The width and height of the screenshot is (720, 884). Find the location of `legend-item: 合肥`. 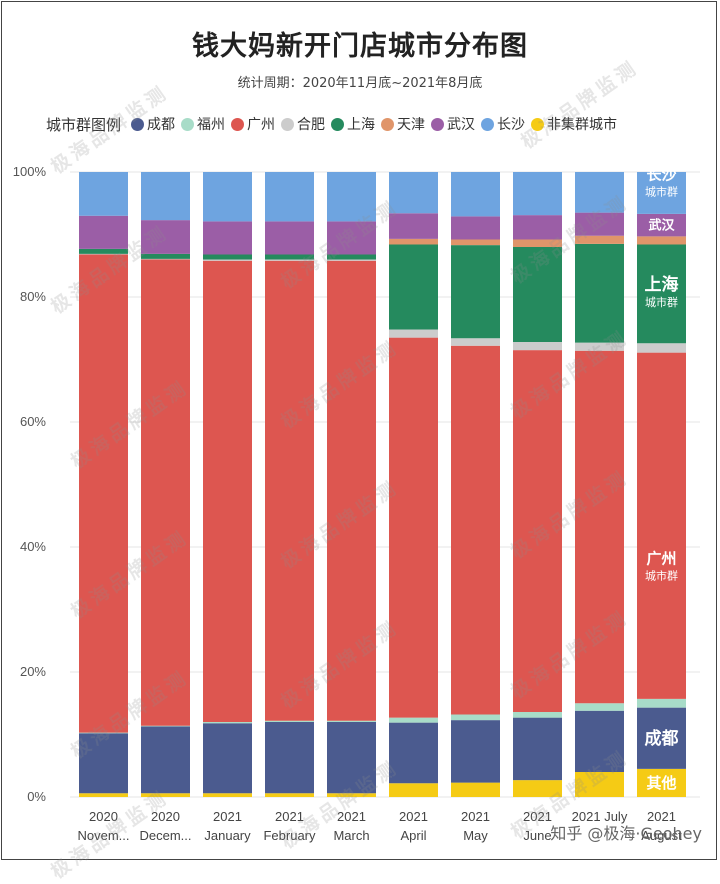

legend-item: 合肥 is located at coordinates (303, 124).